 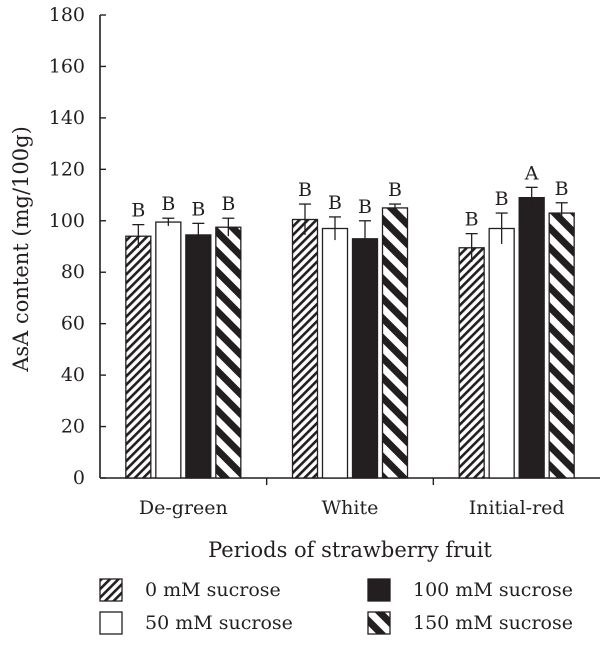 What do you see at coordinates (67, 66) in the screenshot?
I see `y-tick-label: 160` at bounding box center [67, 66].